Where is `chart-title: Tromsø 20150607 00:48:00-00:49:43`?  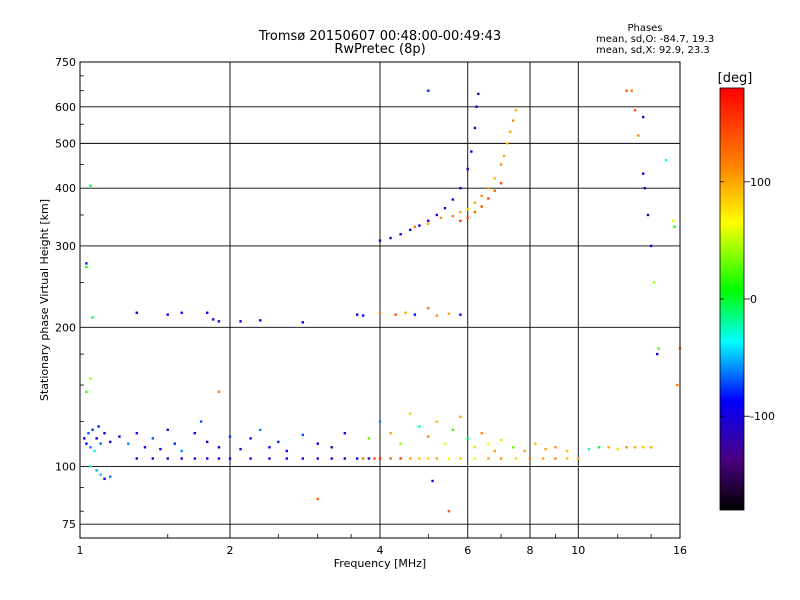
chart-title: Tromsø 20150607 00:48:00-00:49:43 is located at coordinates (379, 36).